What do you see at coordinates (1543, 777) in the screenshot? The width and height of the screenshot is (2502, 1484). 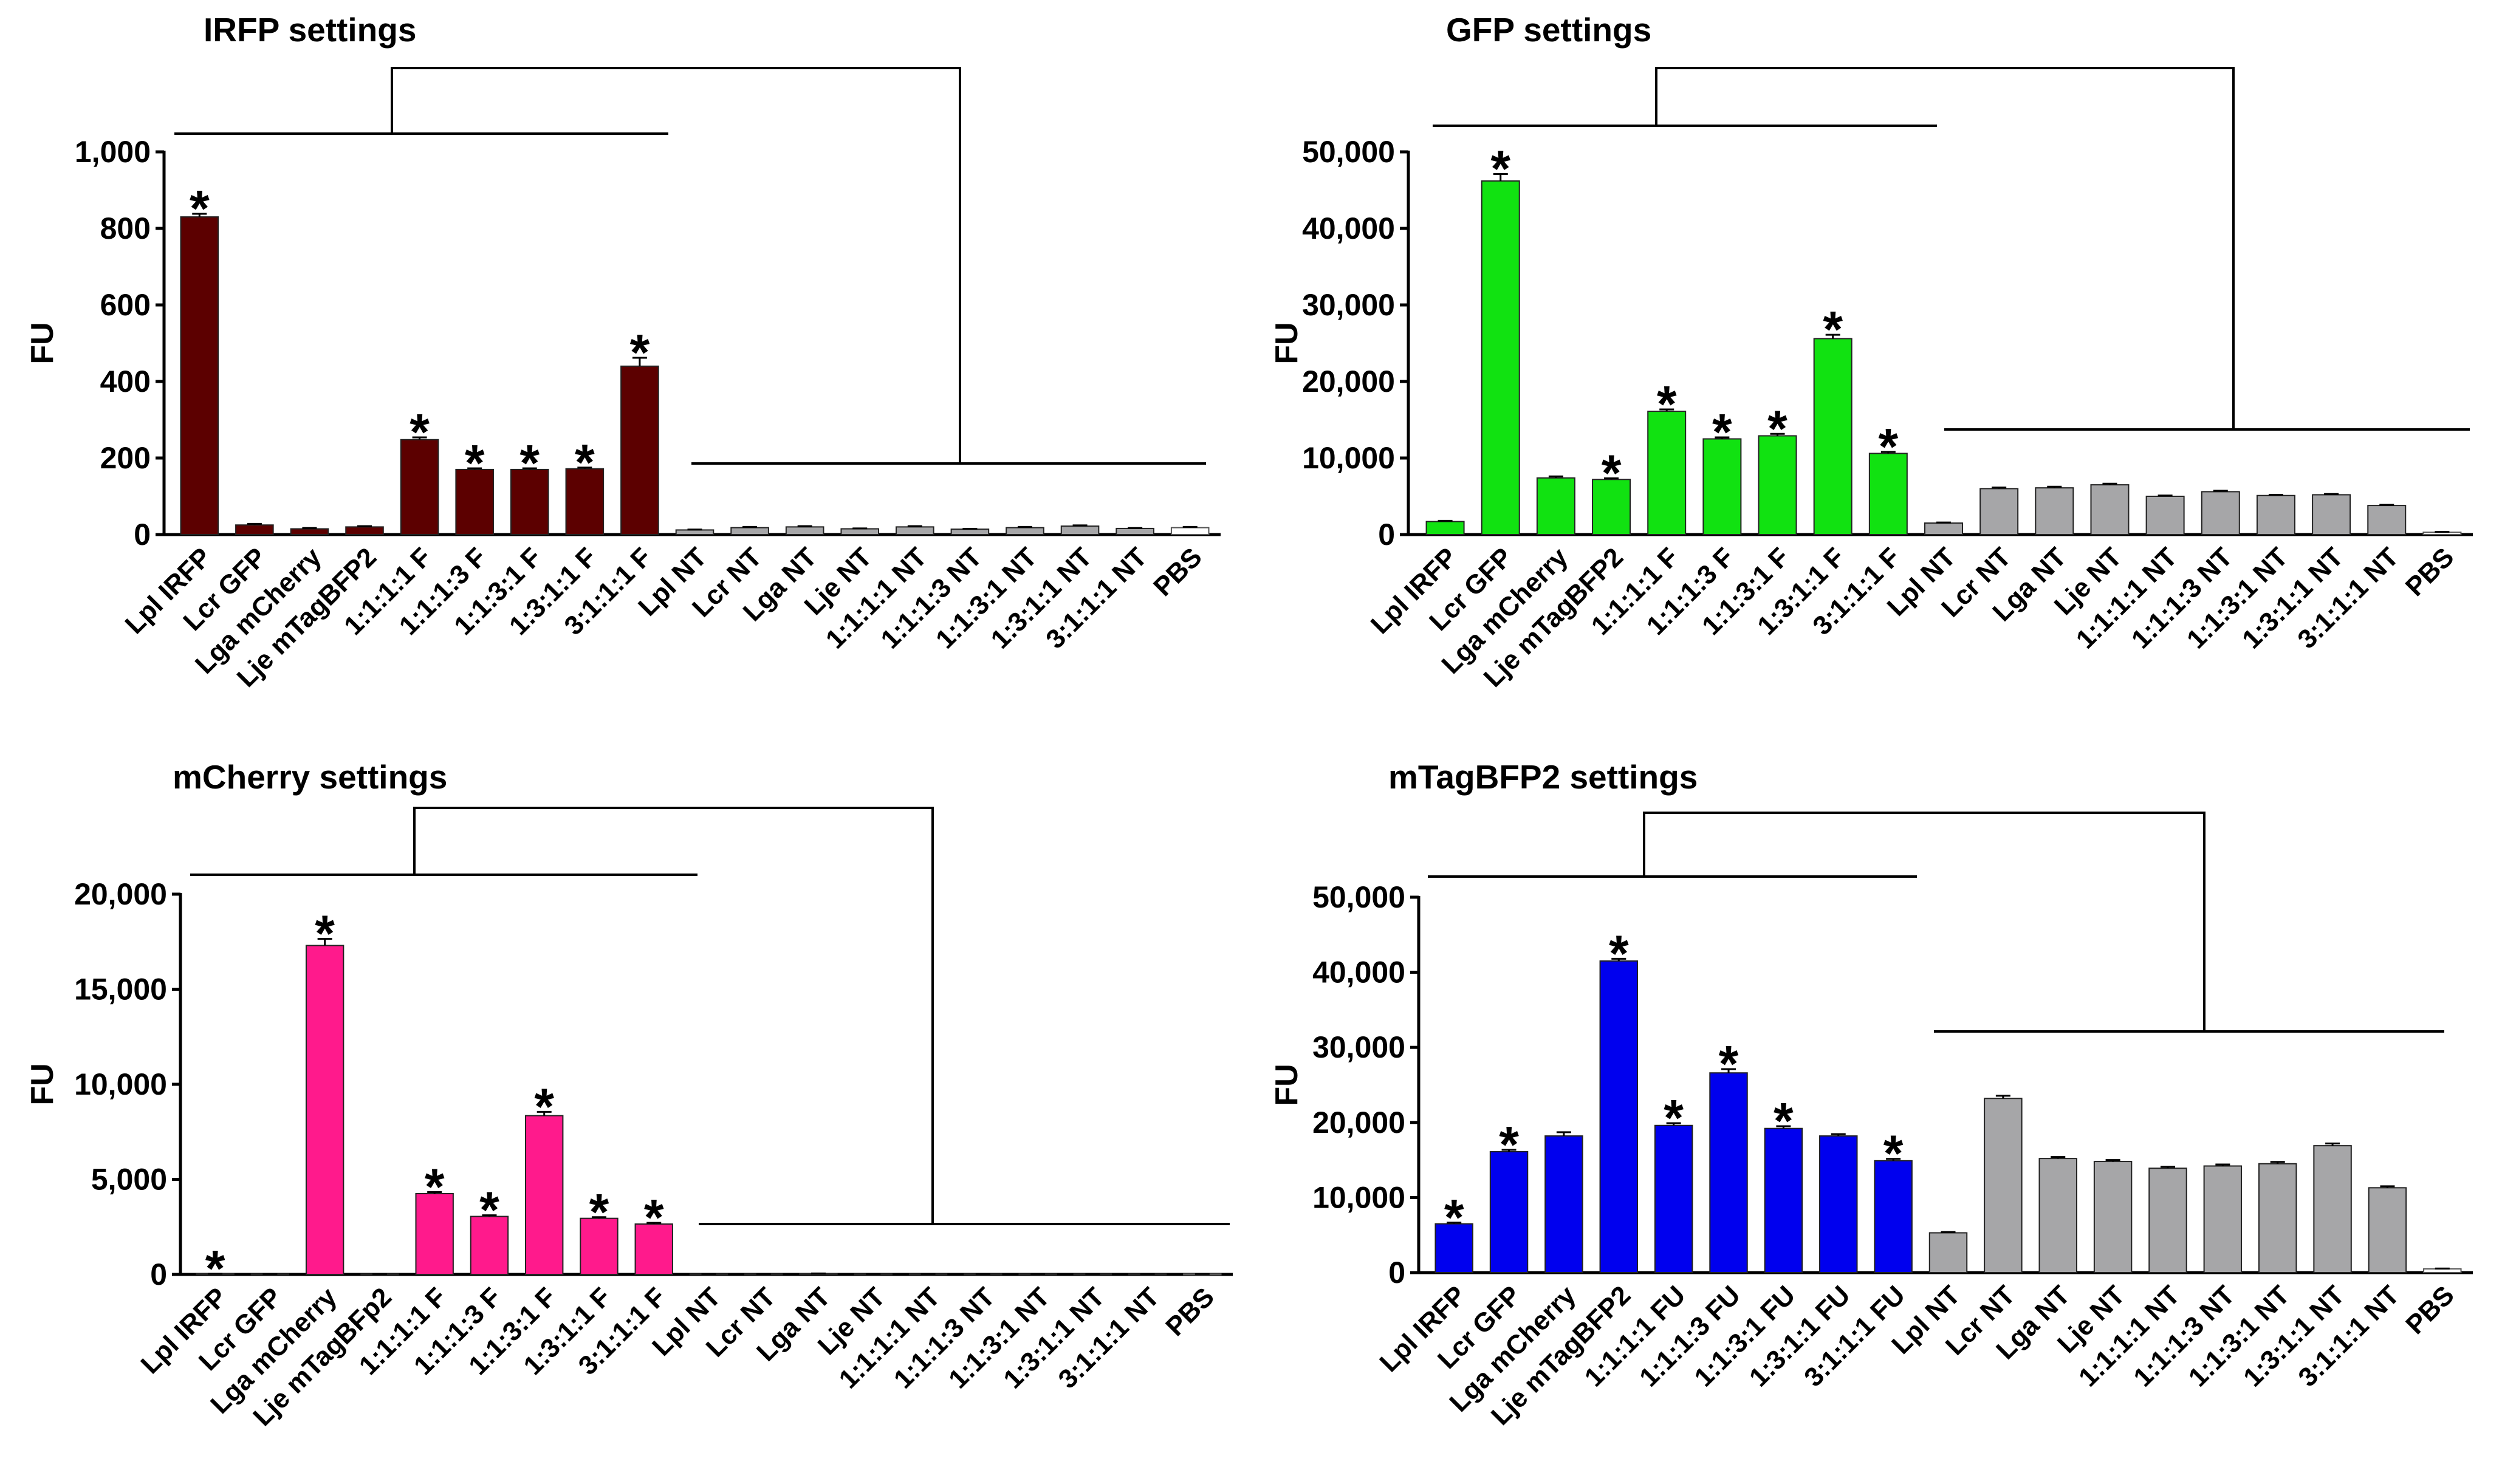 I see `panel-title: mTagBFP2 settings` at bounding box center [1543, 777].